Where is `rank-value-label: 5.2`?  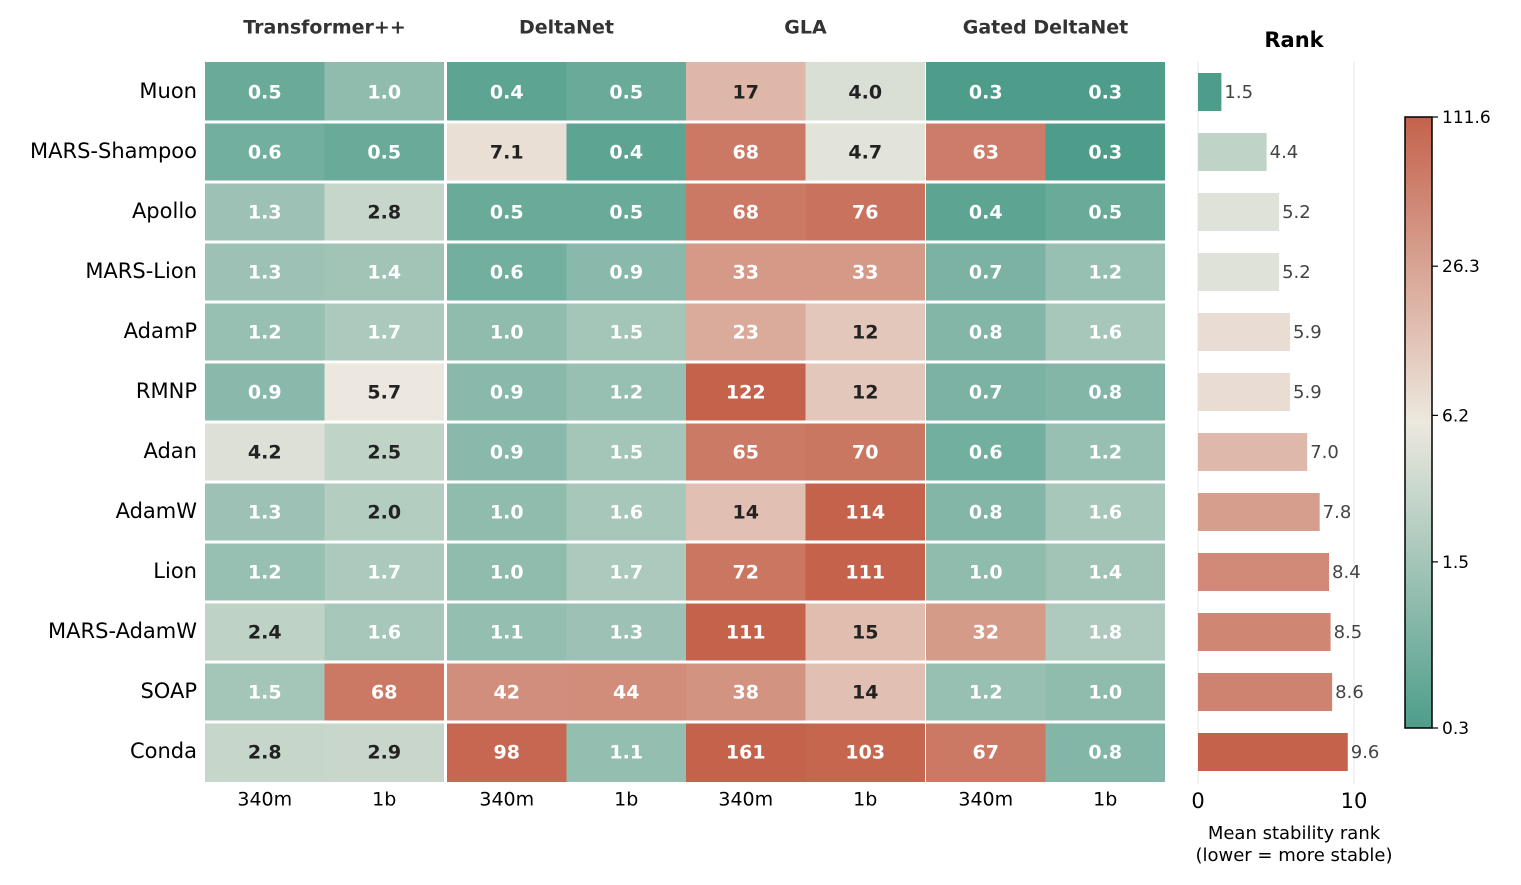
rank-value-label: 5.2 is located at coordinates (1296, 212).